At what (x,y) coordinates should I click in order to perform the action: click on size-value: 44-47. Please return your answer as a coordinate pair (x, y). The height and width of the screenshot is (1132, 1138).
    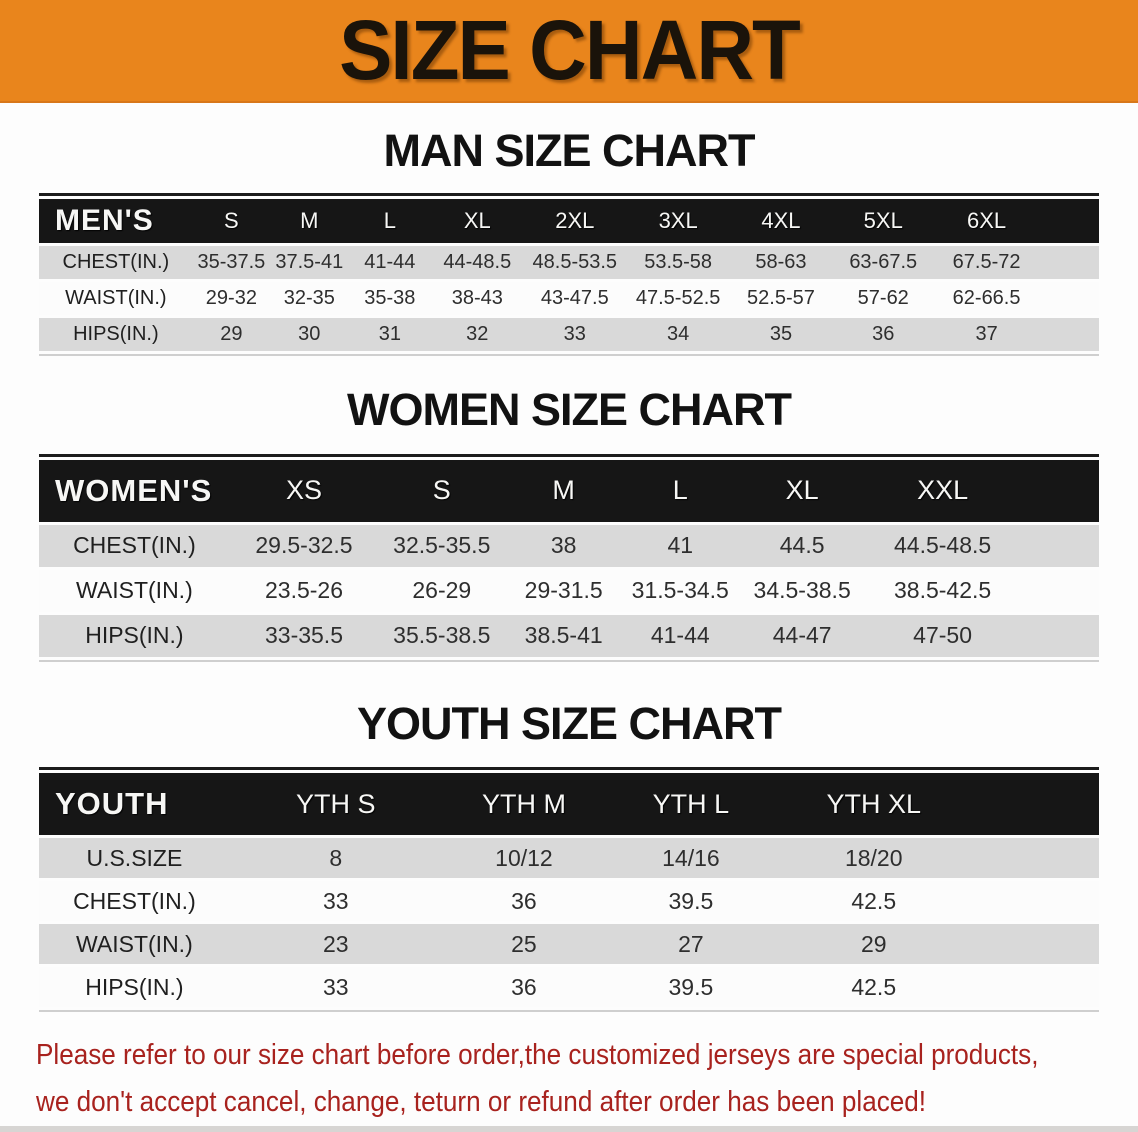
    Looking at the image, I should click on (802, 635).